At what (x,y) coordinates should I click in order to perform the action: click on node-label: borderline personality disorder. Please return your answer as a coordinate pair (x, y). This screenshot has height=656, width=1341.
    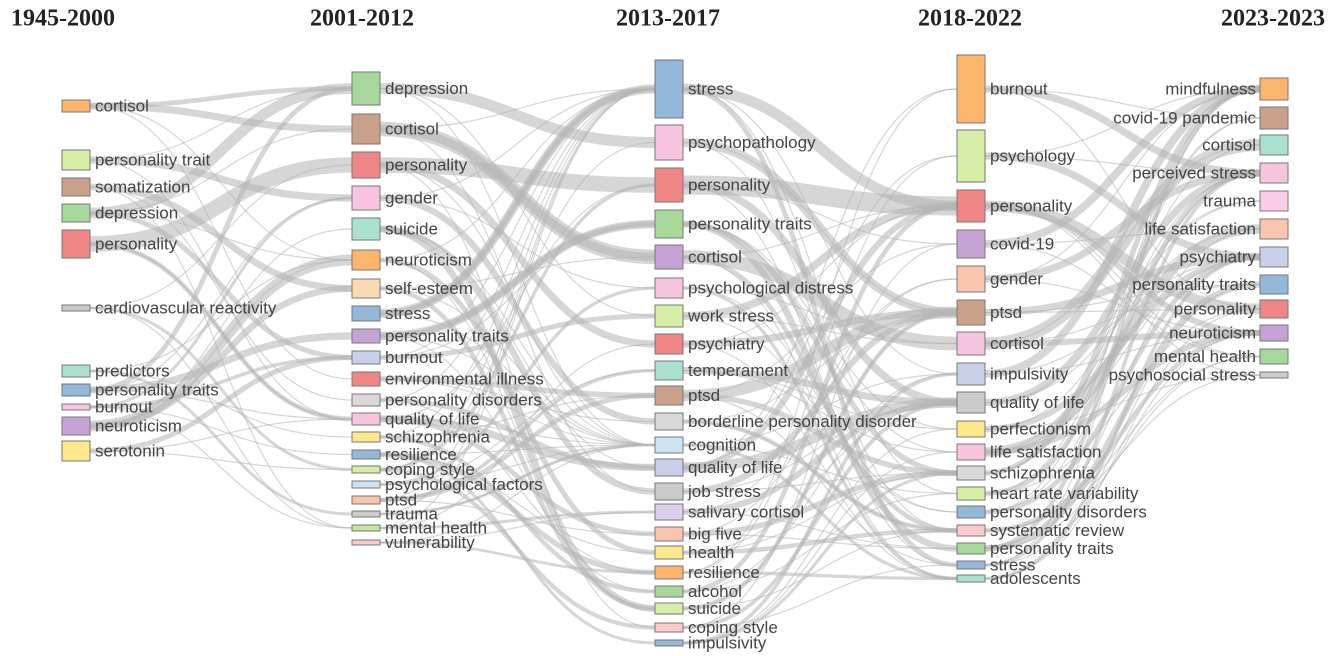
    Looking at the image, I should click on (802, 421).